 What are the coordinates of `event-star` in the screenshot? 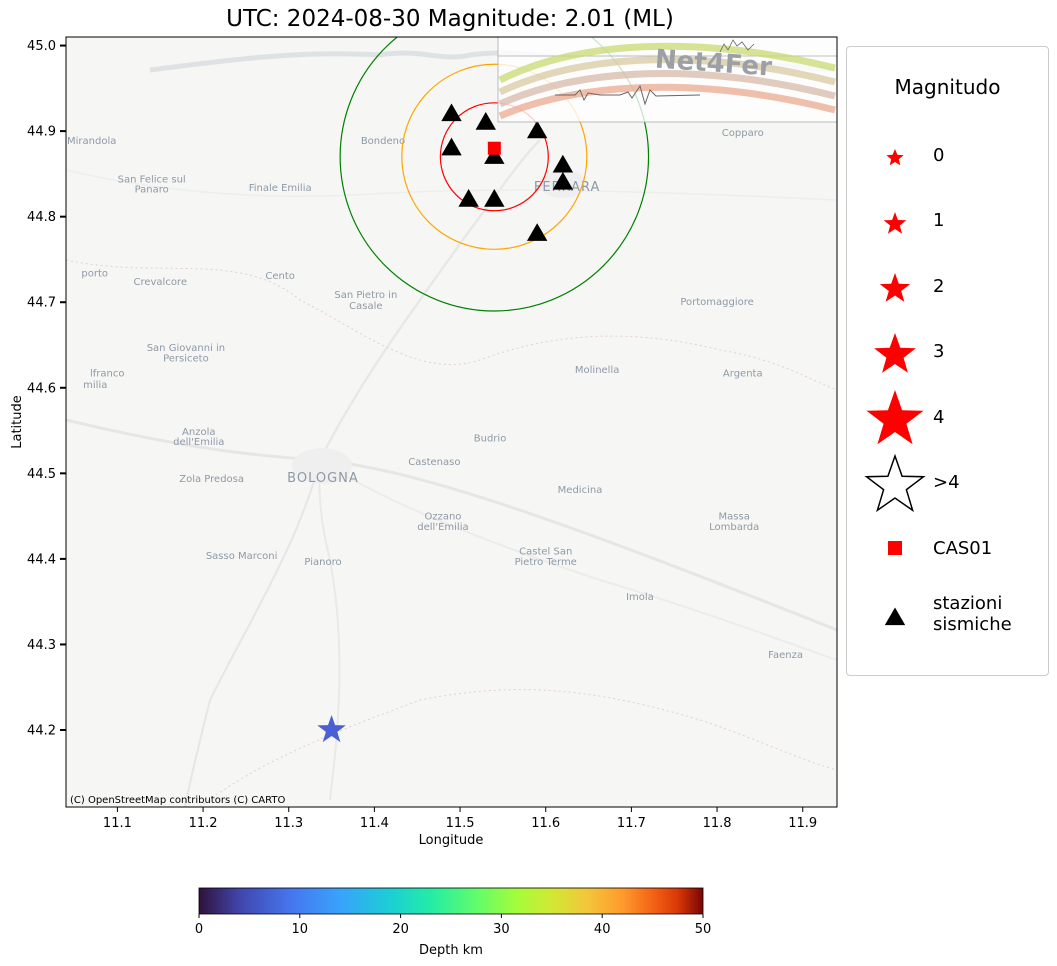 It's located at (331, 729).